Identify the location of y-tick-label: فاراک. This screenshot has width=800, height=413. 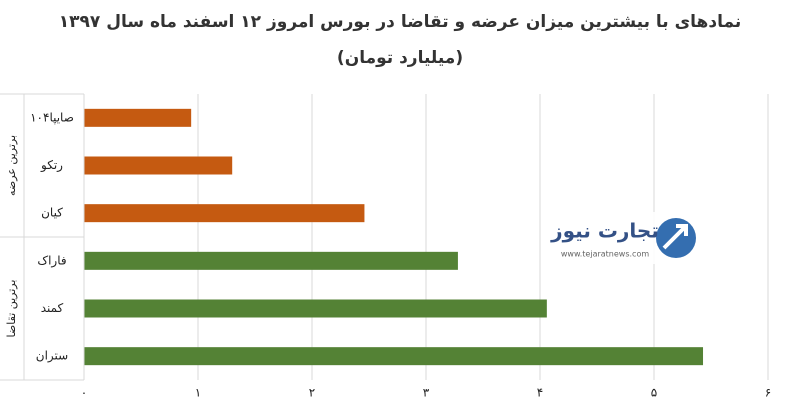
(51, 260).